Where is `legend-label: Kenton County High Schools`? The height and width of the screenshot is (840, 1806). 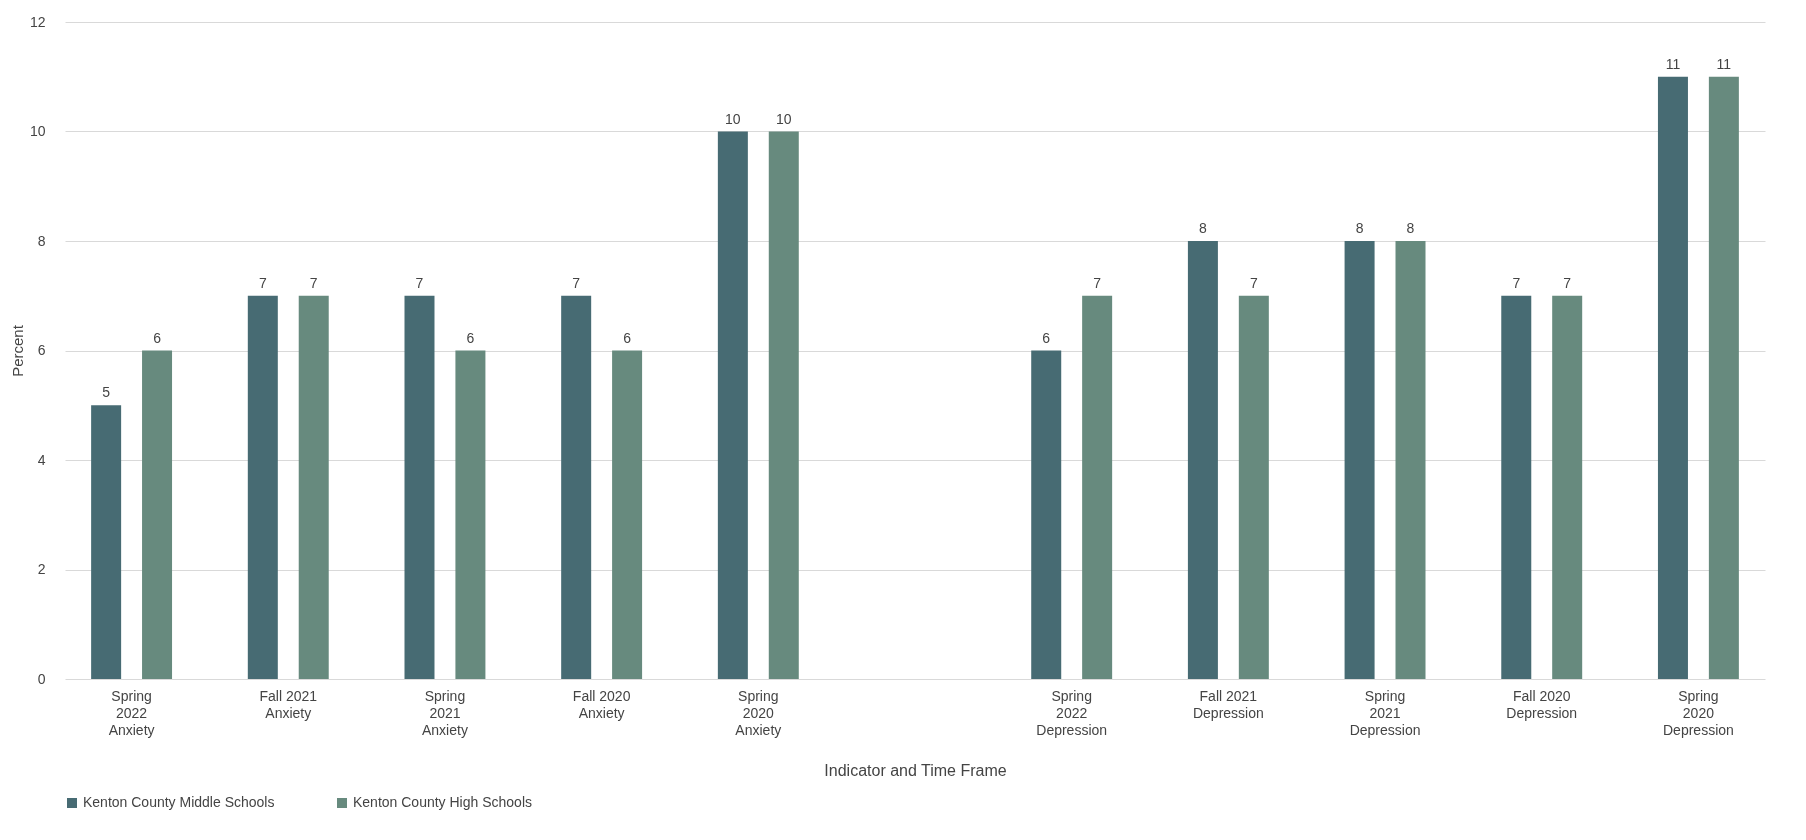 legend-label: Kenton County High Schools is located at coordinates (442, 802).